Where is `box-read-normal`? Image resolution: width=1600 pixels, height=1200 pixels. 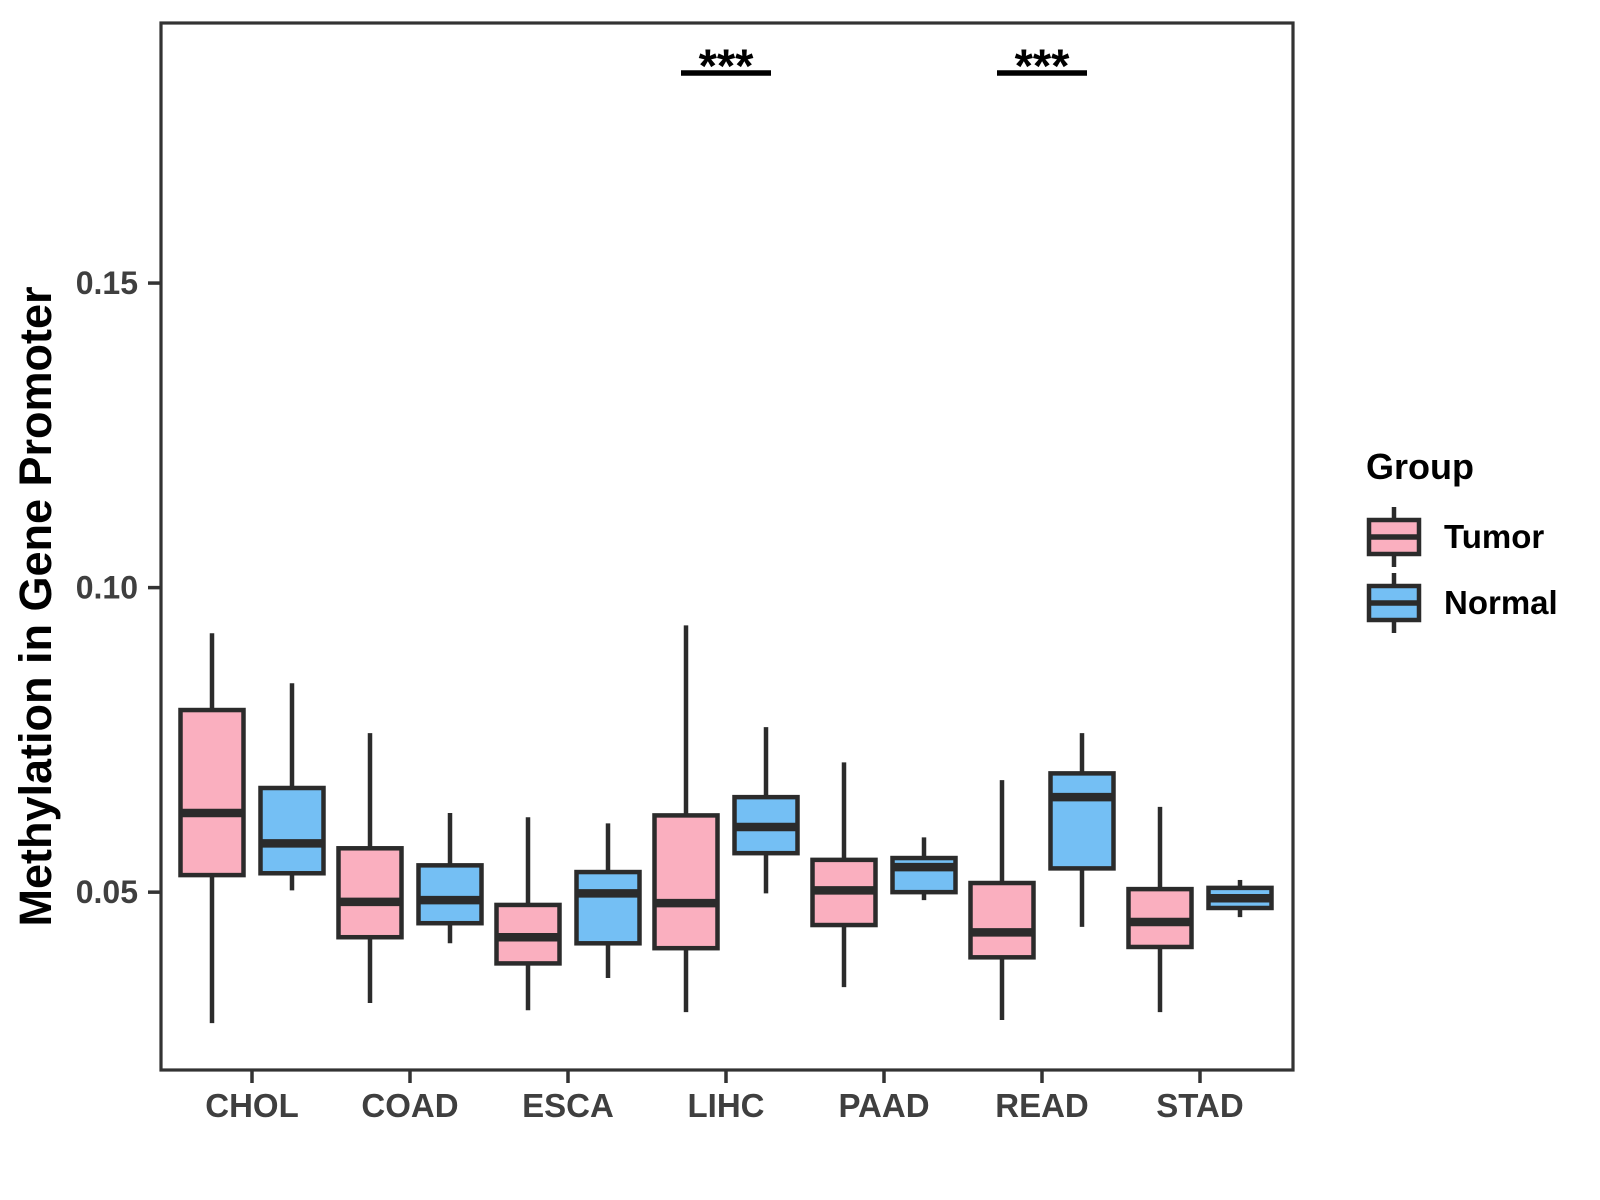
box-read-normal is located at coordinates (1082, 821).